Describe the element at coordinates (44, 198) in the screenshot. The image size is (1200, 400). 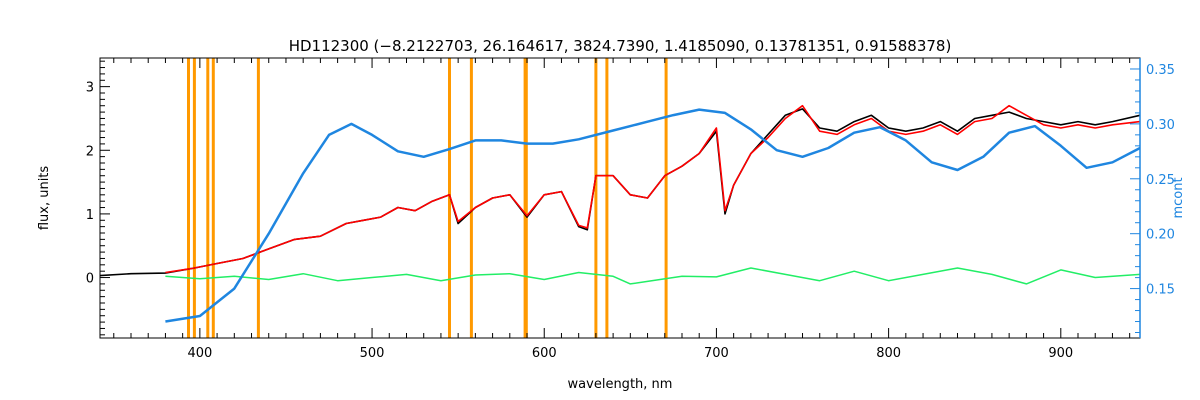
I see `y-axis-label: flux, units` at that location.